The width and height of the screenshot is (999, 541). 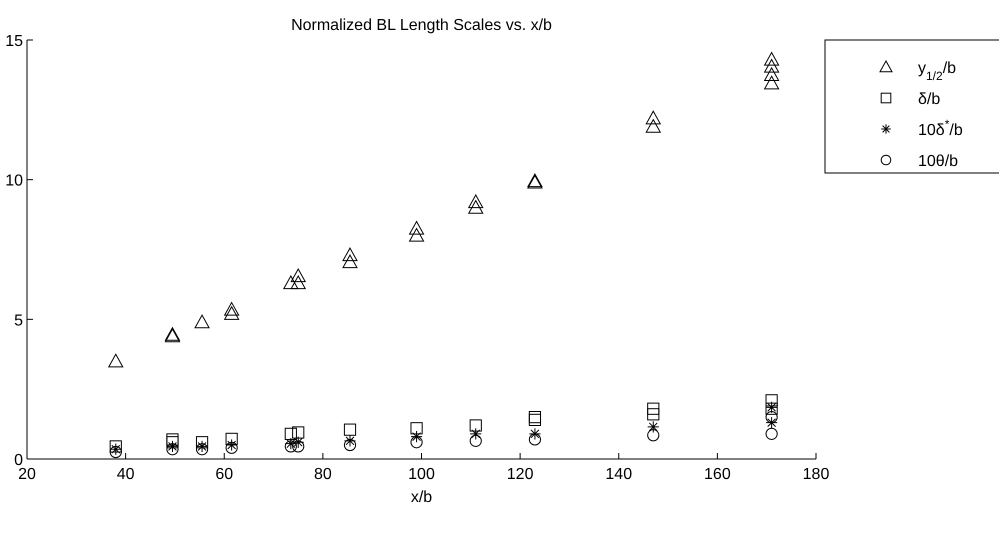 I want to click on y-tick-label: 15, so click(x=14, y=41).